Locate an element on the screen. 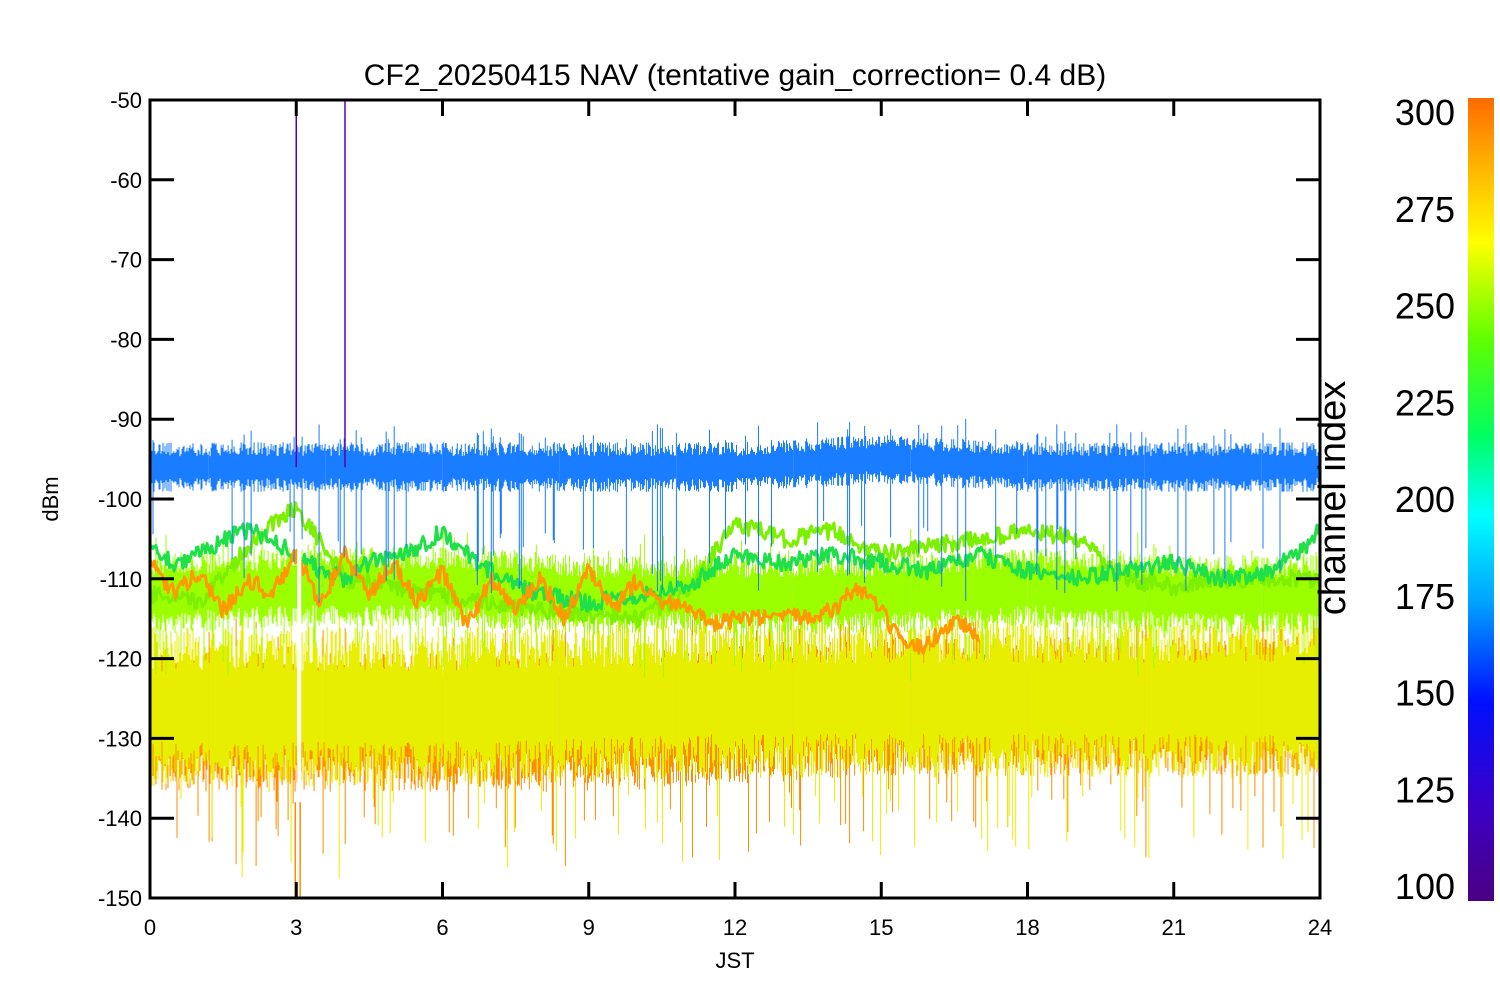 The width and height of the screenshot is (1500, 1005). x-tick-label: 9 is located at coordinates (589, 927).